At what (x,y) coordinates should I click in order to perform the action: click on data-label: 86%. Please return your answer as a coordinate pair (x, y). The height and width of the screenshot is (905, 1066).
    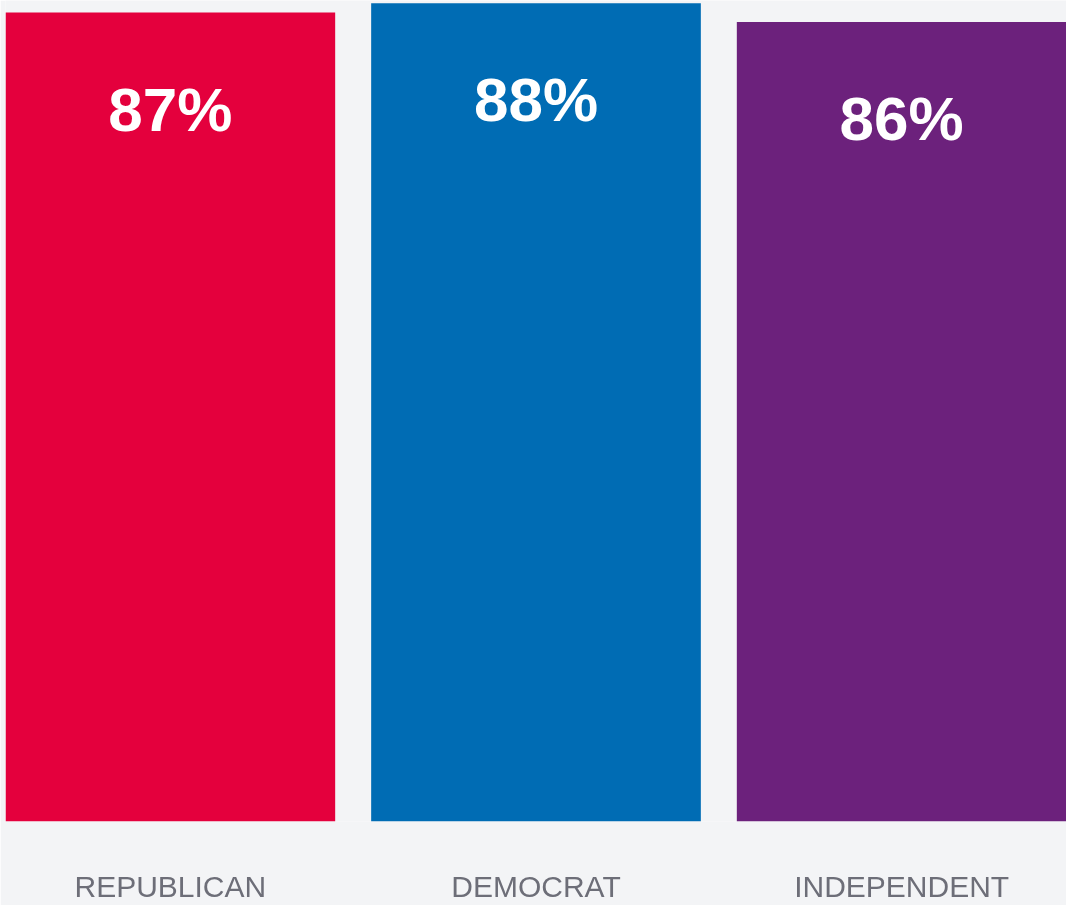
    Looking at the image, I should click on (901, 118).